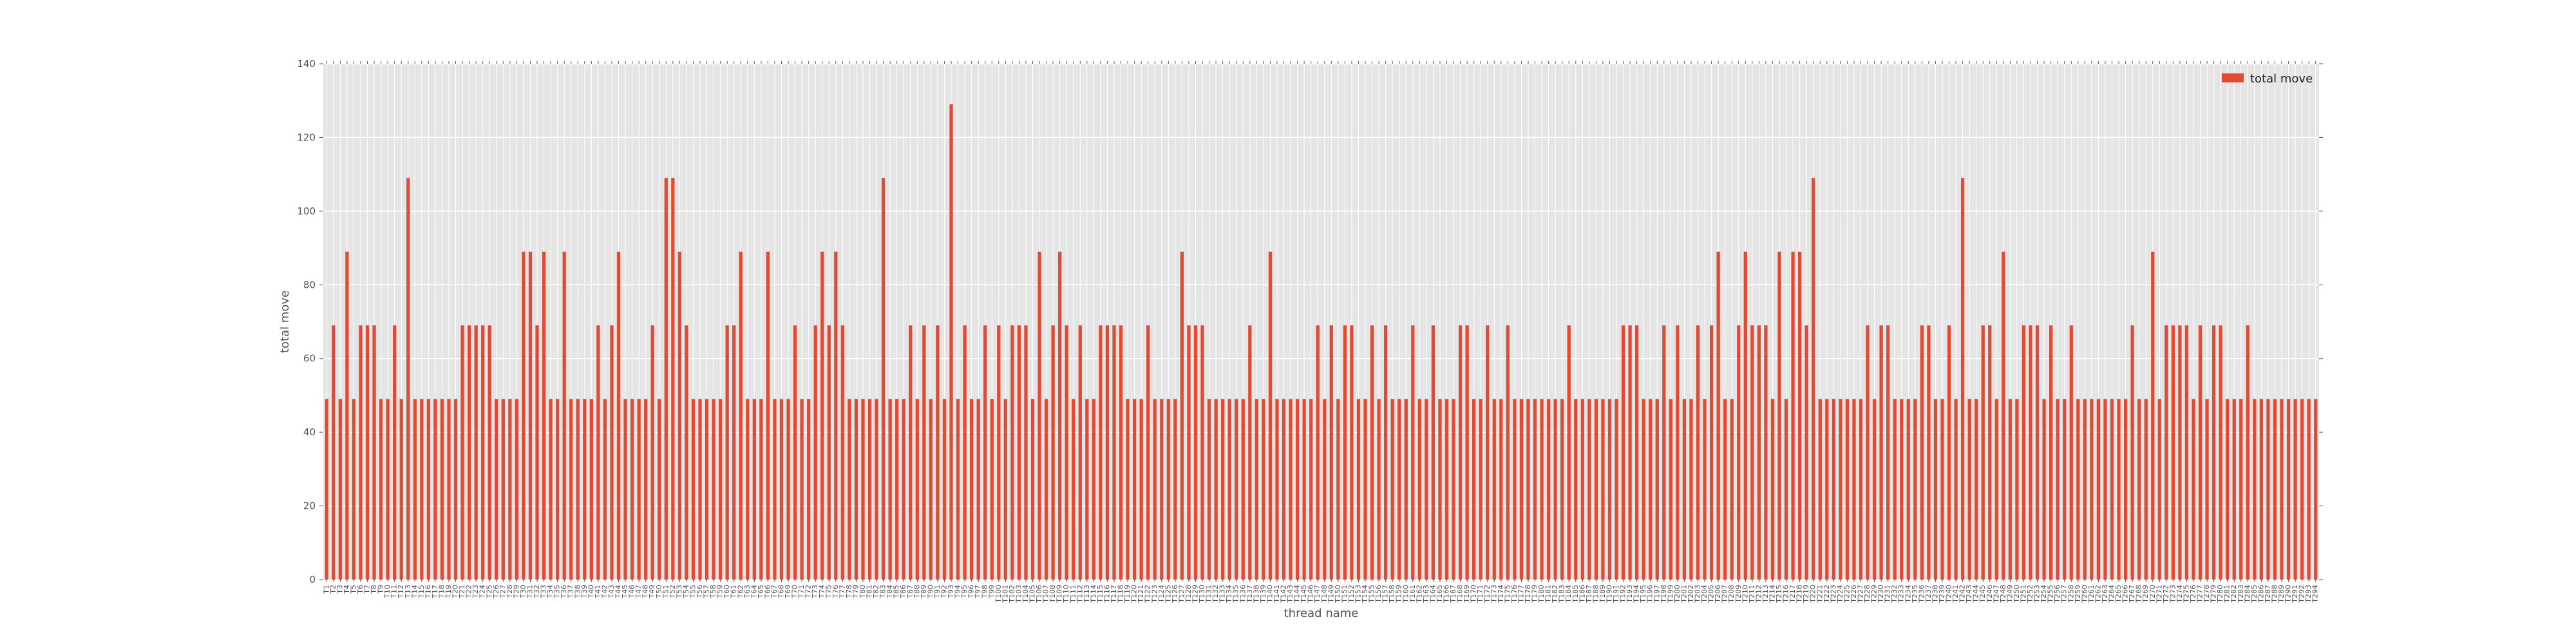 This screenshot has width=2576, height=644. Describe the element at coordinates (638, 592) in the screenshot. I see `x-tick-label: T47` at that location.